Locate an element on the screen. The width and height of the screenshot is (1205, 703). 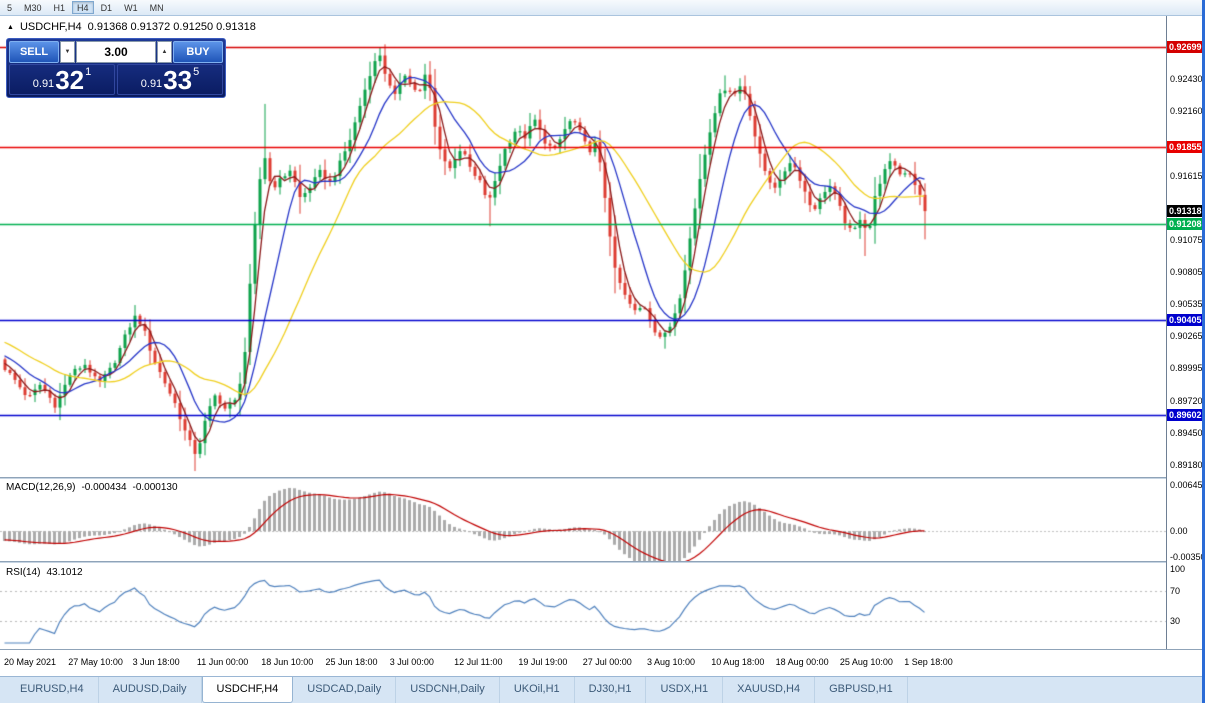
price-tick-label: 0.92160 is located at coordinates (1186, 111).